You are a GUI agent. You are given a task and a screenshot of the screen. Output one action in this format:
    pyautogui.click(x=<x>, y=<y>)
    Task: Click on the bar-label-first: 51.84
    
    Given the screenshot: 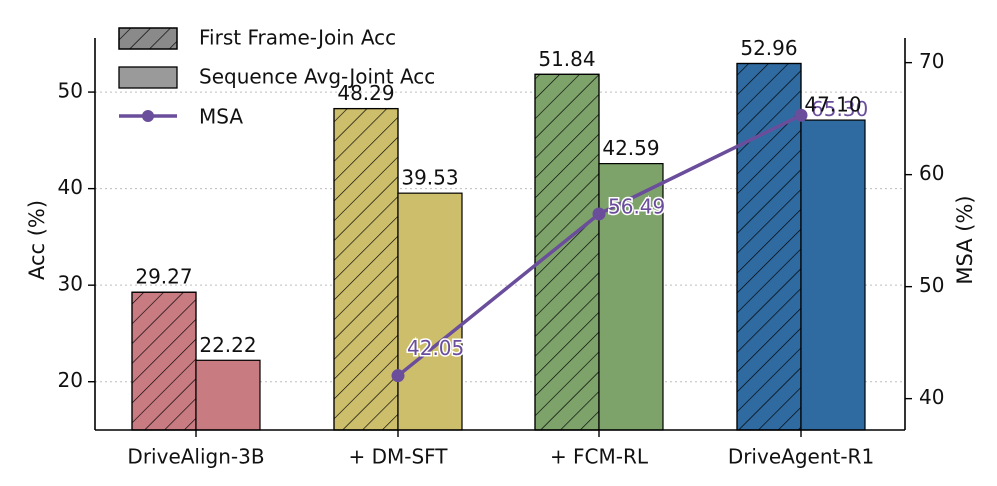 What is the action you would take?
    pyautogui.click(x=566, y=59)
    